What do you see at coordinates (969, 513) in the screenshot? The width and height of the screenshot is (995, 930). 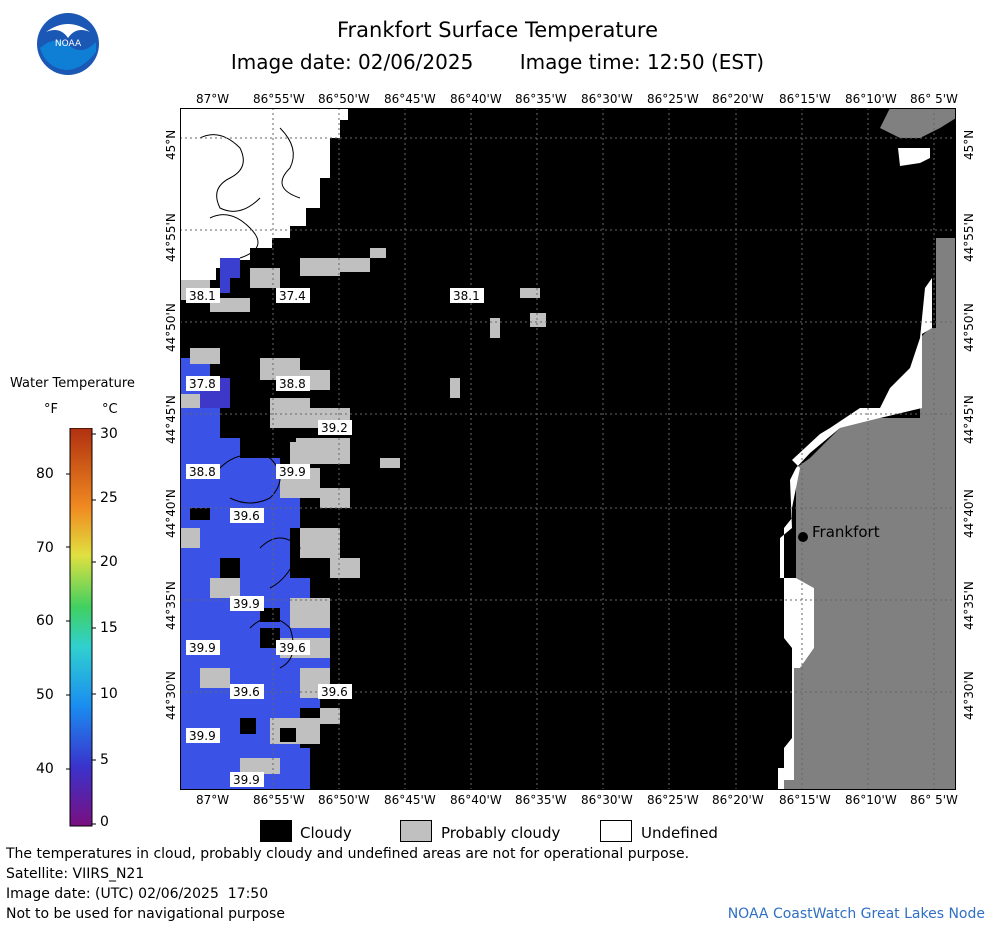 I see `lat-label-right: 44°40'N` at bounding box center [969, 513].